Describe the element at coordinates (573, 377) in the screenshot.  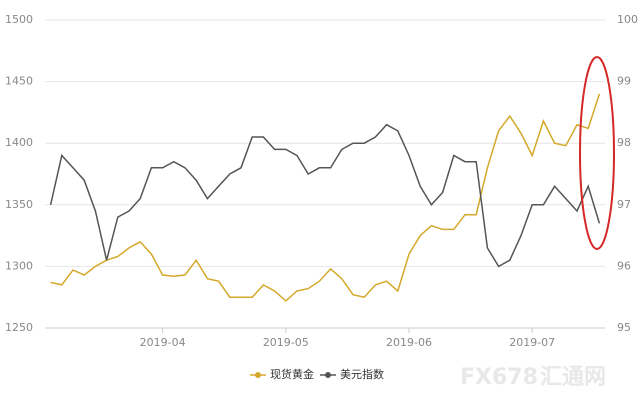
I see `watermark-name: 汇通网` at that location.